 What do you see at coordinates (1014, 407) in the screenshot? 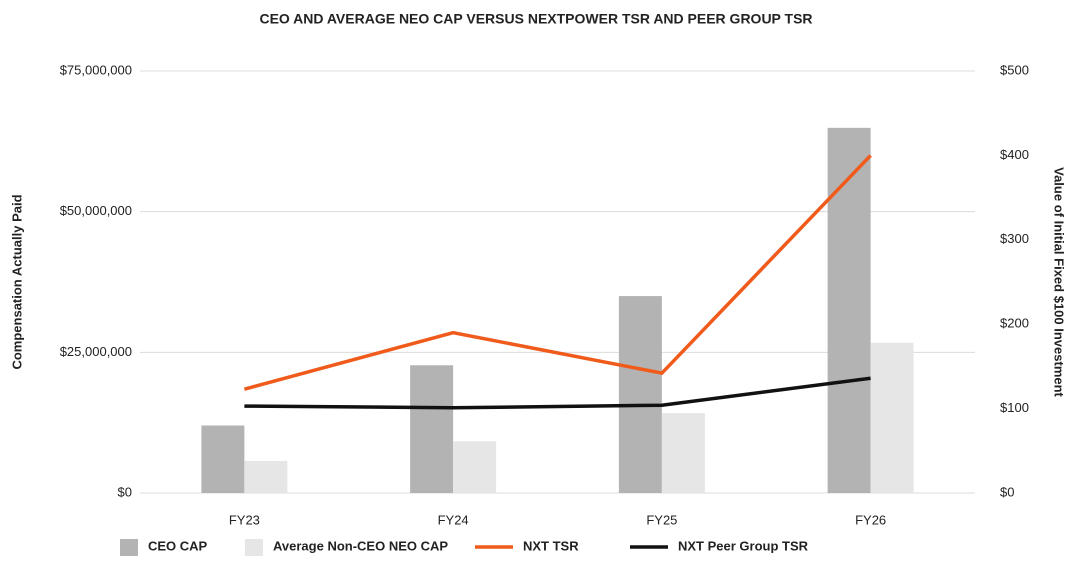
I see `y2-tick-label: $100` at bounding box center [1014, 407].